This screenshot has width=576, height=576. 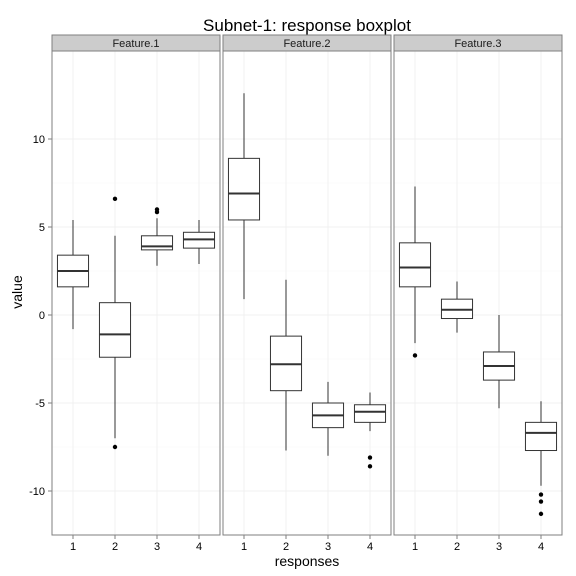 I want to click on box-Feature.2-4, so click(x=370, y=430).